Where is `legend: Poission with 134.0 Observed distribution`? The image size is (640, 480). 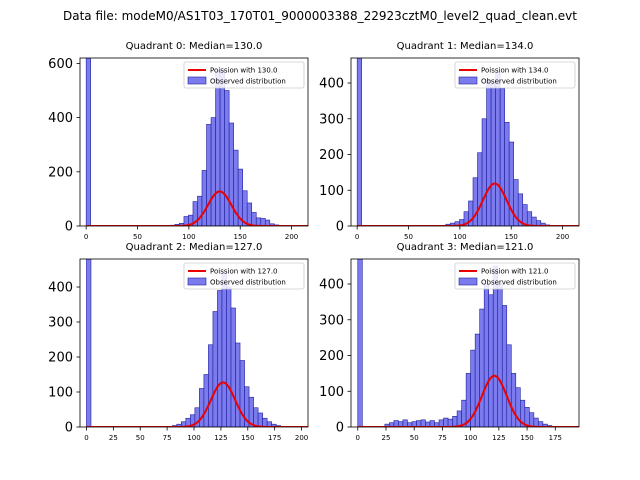
legend: Poission with 134.0 Observed distribution is located at coordinates (515, 75).